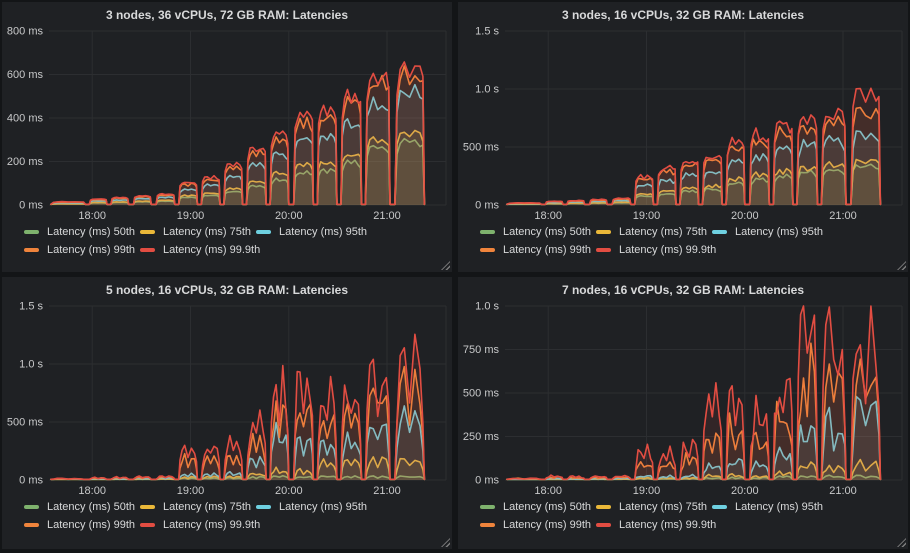 This screenshot has height=553, width=910. What do you see at coordinates (683, 290) in the screenshot?
I see `panel-title: 7 nodes, 16 vCPUs, 32 GB RAM: Latencies` at bounding box center [683, 290].